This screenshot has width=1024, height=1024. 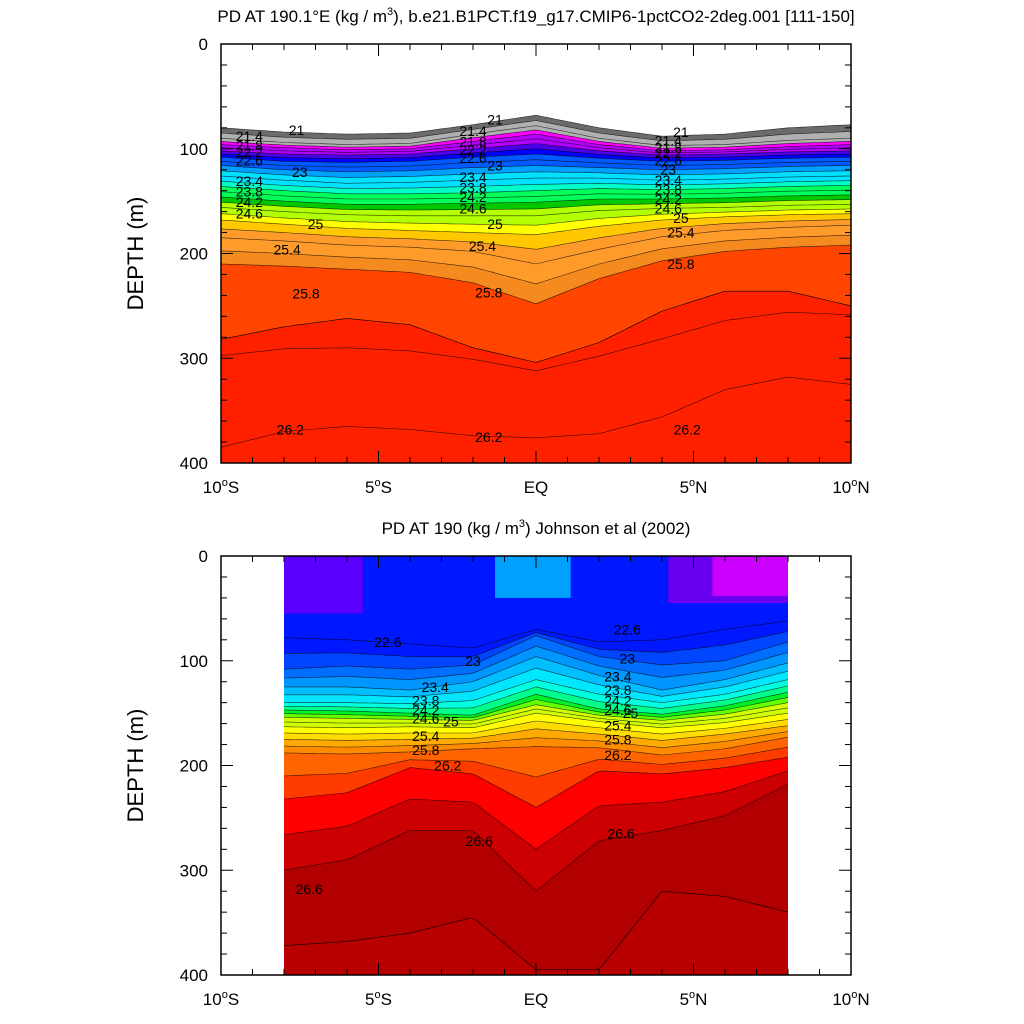 I want to click on y-tick-label: 400, so click(x=194, y=975).